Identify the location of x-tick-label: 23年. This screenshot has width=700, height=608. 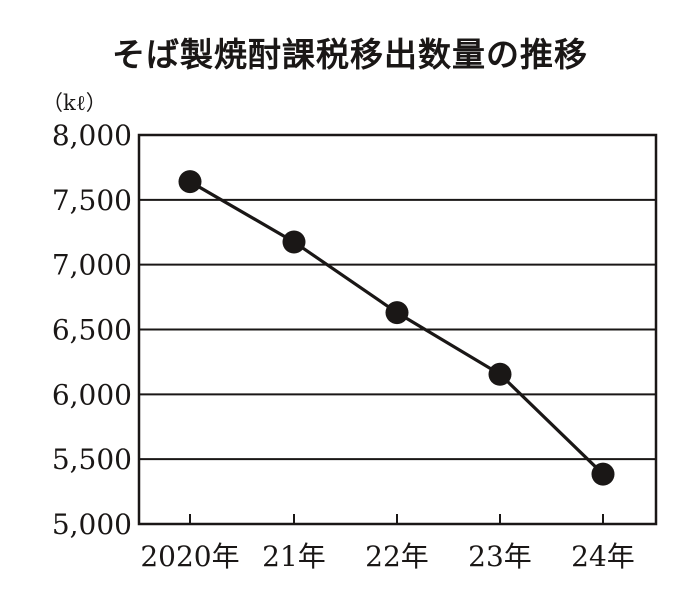
(500, 556).